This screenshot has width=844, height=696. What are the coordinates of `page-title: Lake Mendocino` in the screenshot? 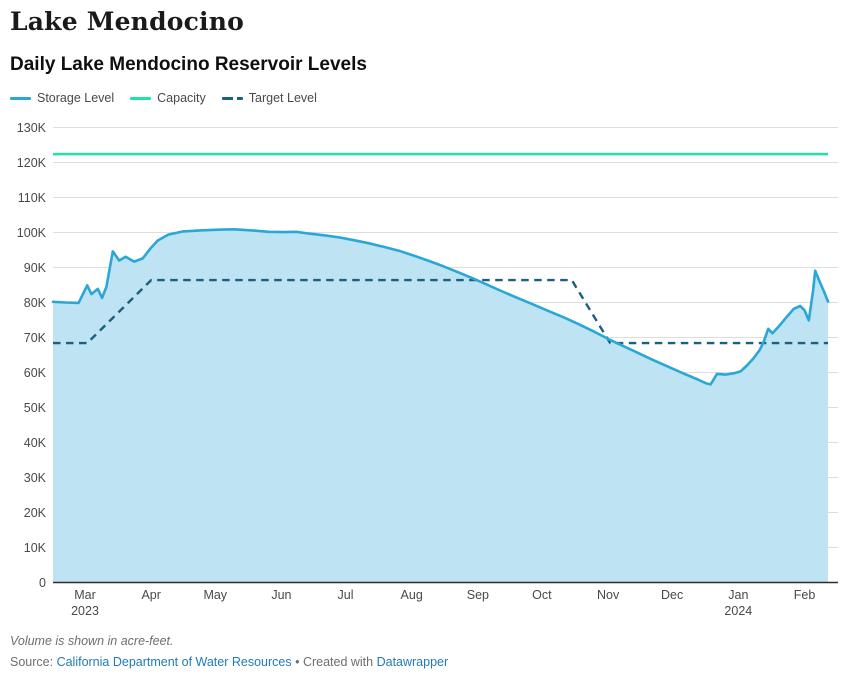 It's located at (127, 21).